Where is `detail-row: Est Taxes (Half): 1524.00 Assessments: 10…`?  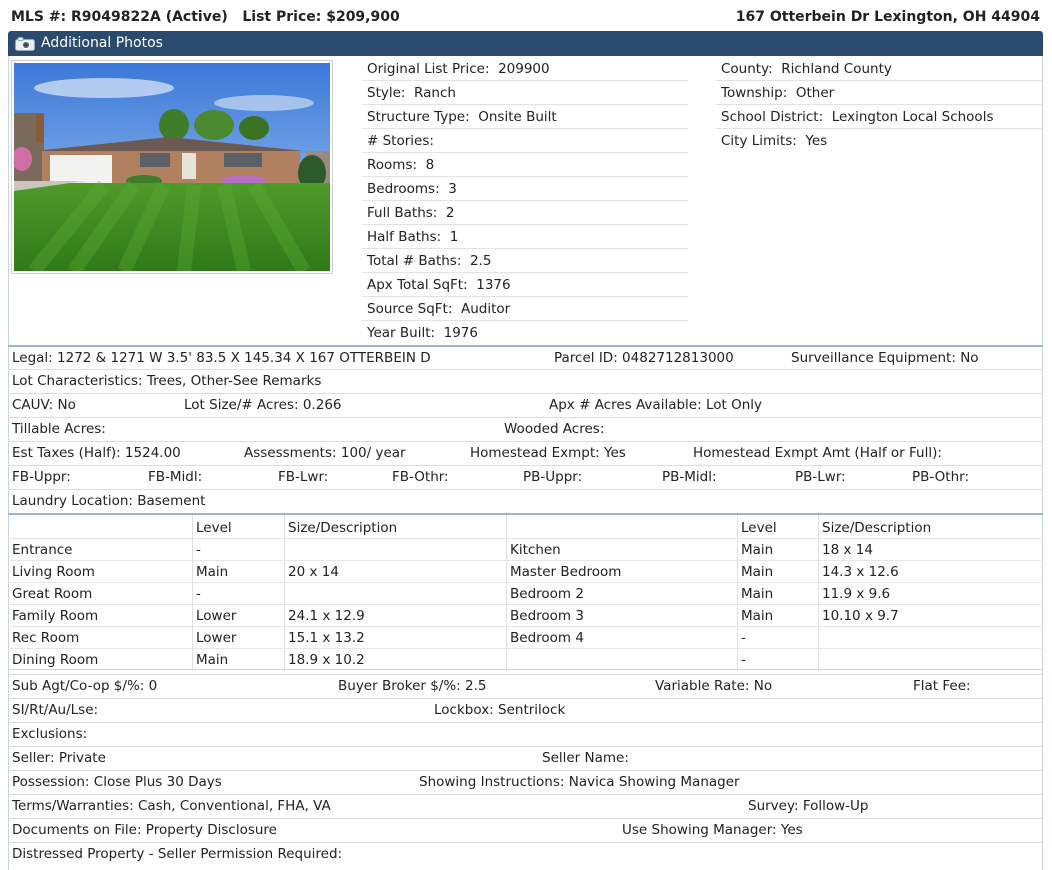
detail-row: Est Taxes (Half): 1524.00 Assessments: 10… is located at coordinates (525, 453).